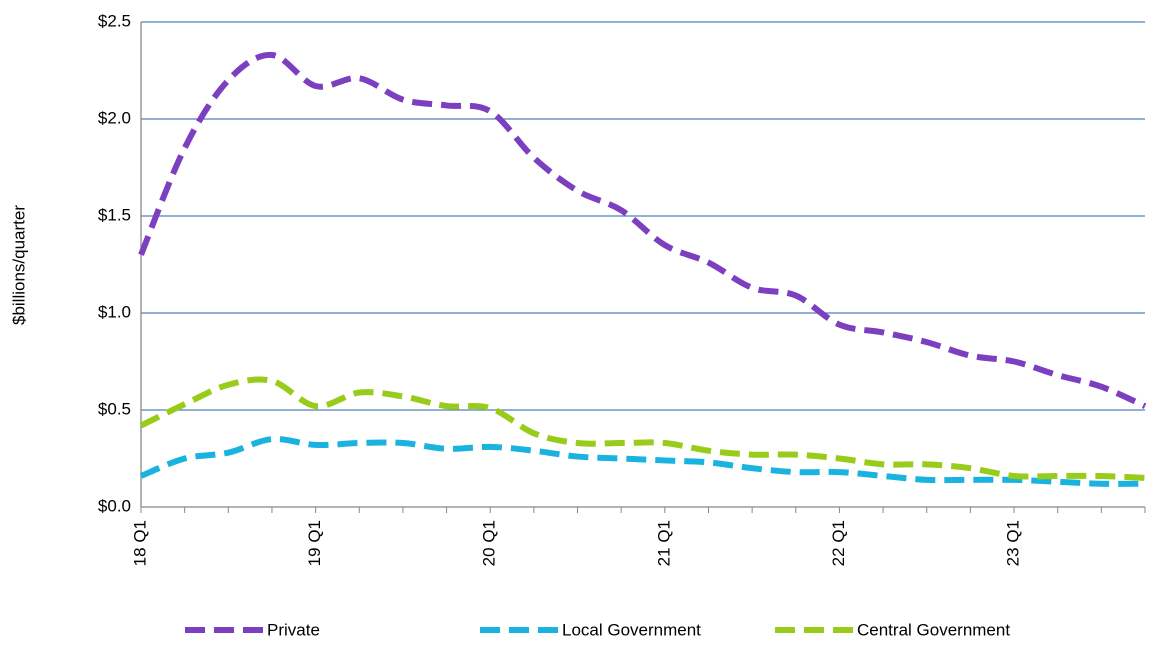 Image resolution: width=1157 pixels, height=648 pixels. Describe the element at coordinates (114, 20) in the screenshot. I see `y-tick-label: $2.5` at that location.